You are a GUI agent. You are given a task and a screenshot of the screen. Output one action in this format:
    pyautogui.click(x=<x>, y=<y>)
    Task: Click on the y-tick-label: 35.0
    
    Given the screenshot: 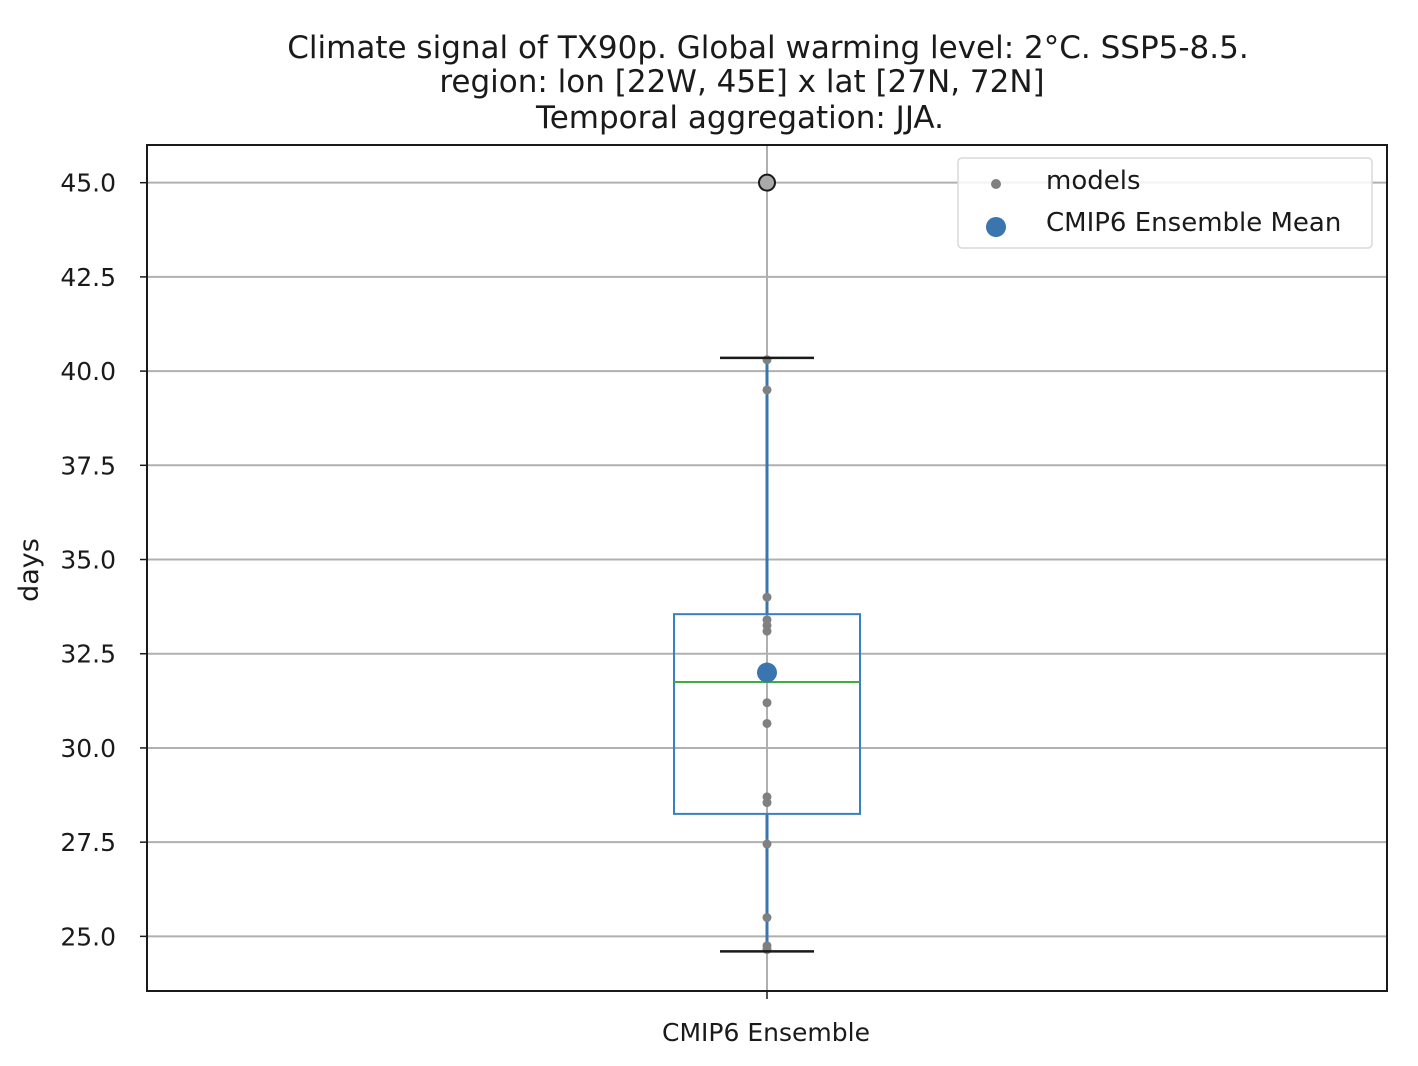 What is the action you would take?
    pyautogui.click(x=88, y=560)
    